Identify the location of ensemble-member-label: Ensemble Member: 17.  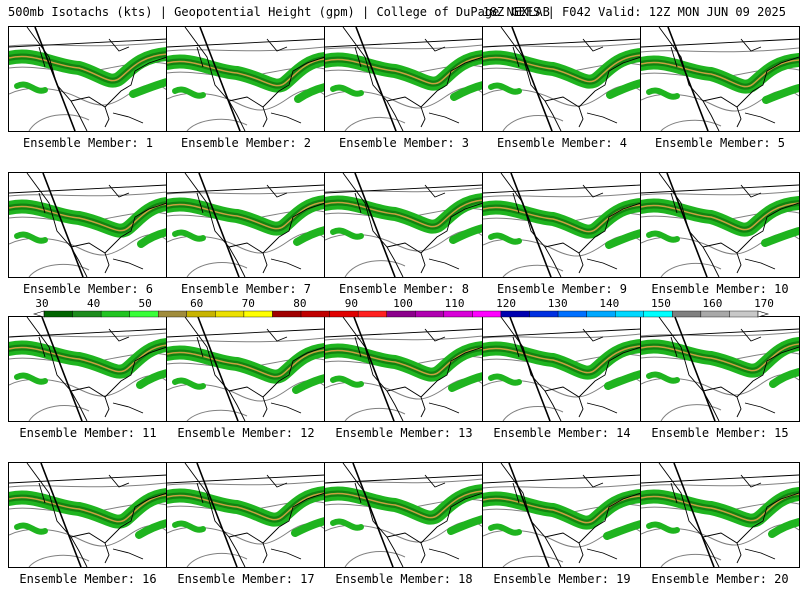
(246, 579).